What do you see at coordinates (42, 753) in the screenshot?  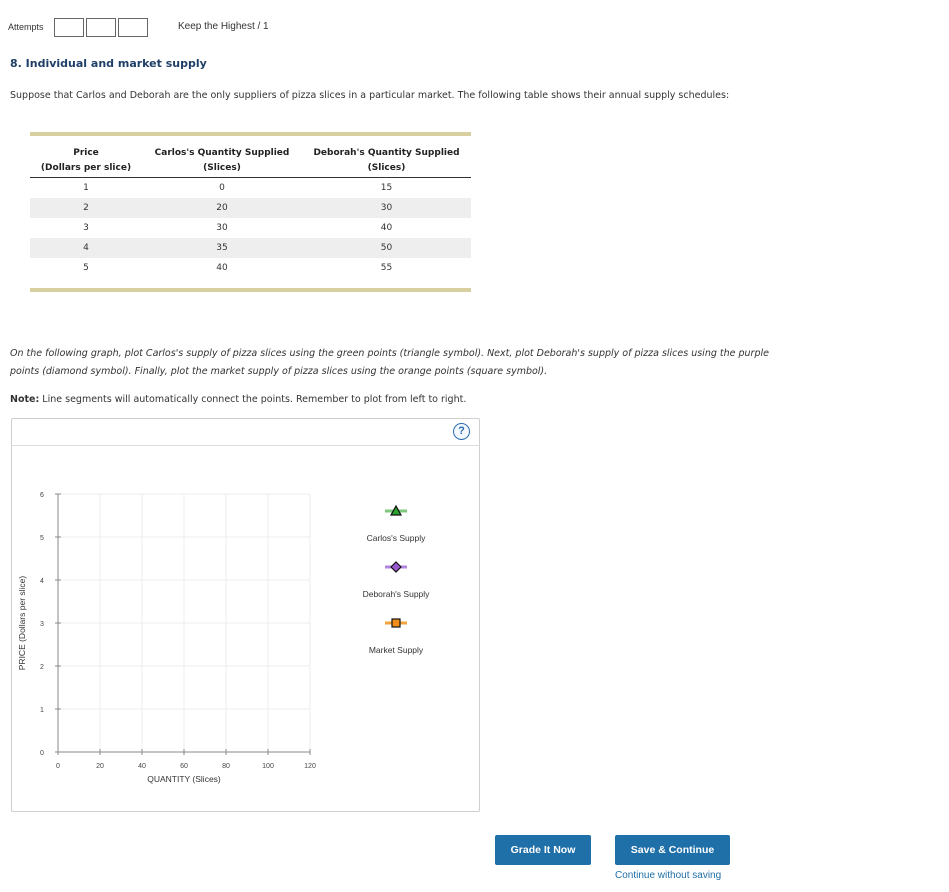 I see `y-tick-label: 0` at bounding box center [42, 753].